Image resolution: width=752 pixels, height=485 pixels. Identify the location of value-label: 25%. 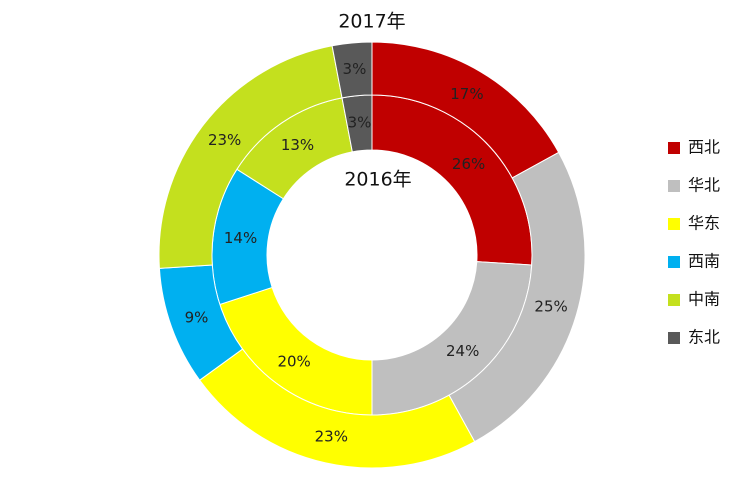
(550, 307).